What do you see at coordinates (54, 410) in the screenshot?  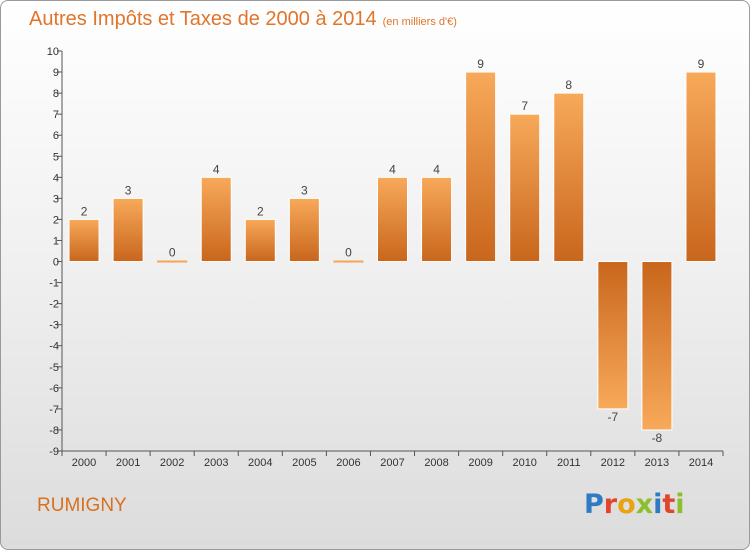 I see `y-tick-label: -7` at bounding box center [54, 410].